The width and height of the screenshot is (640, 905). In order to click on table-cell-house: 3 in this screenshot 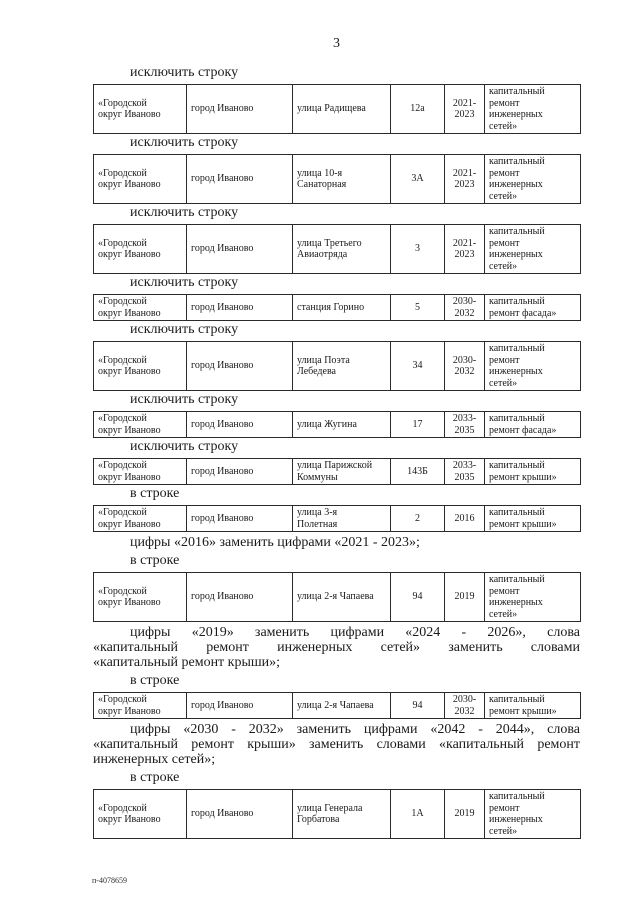, I will do `click(417, 249)`.